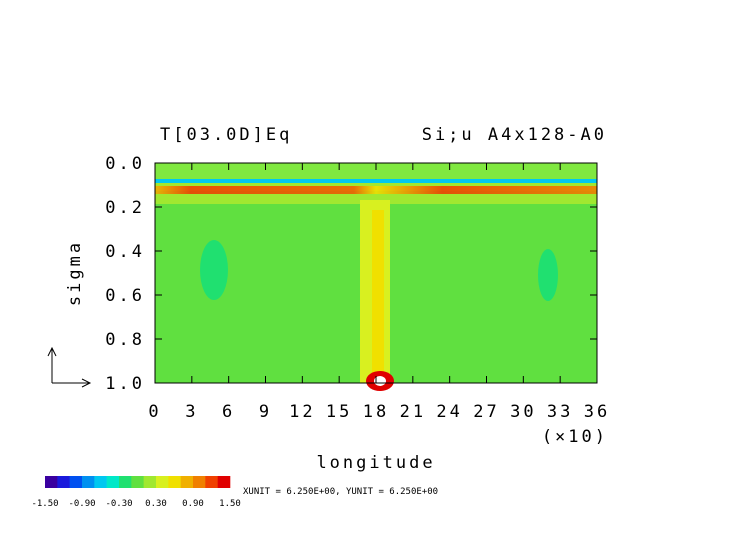 This screenshot has height=536, width=752. What do you see at coordinates (226, 135) in the screenshot?
I see `title: T[03.0D]Eq` at bounding box center [226, 135].